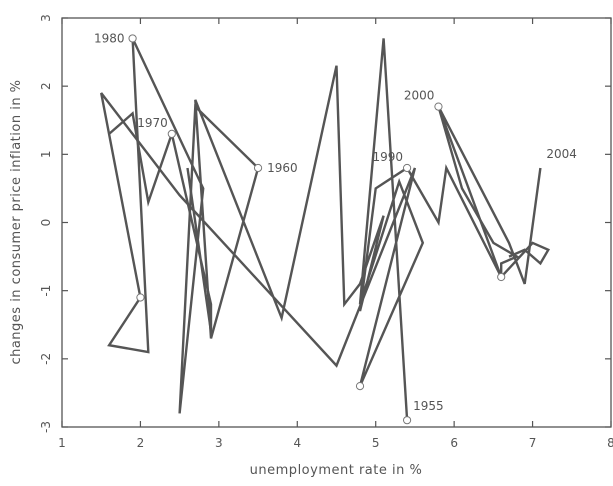 The image size is (613, 486). I want to click on x-tick-label: 5, so click(376, 443).